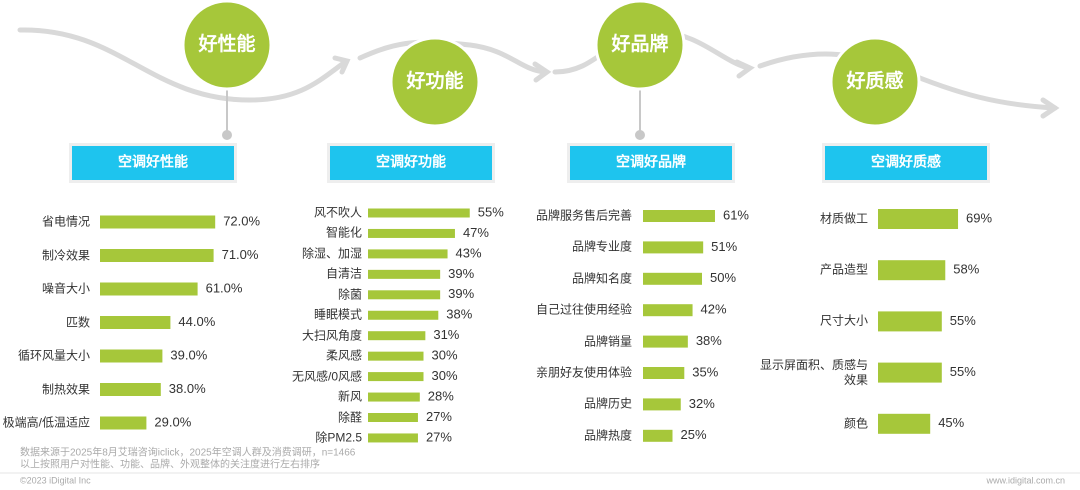  Describe the element at coordinates (694, 434) in the screenshot. I see `value-label: 25%` at that location.